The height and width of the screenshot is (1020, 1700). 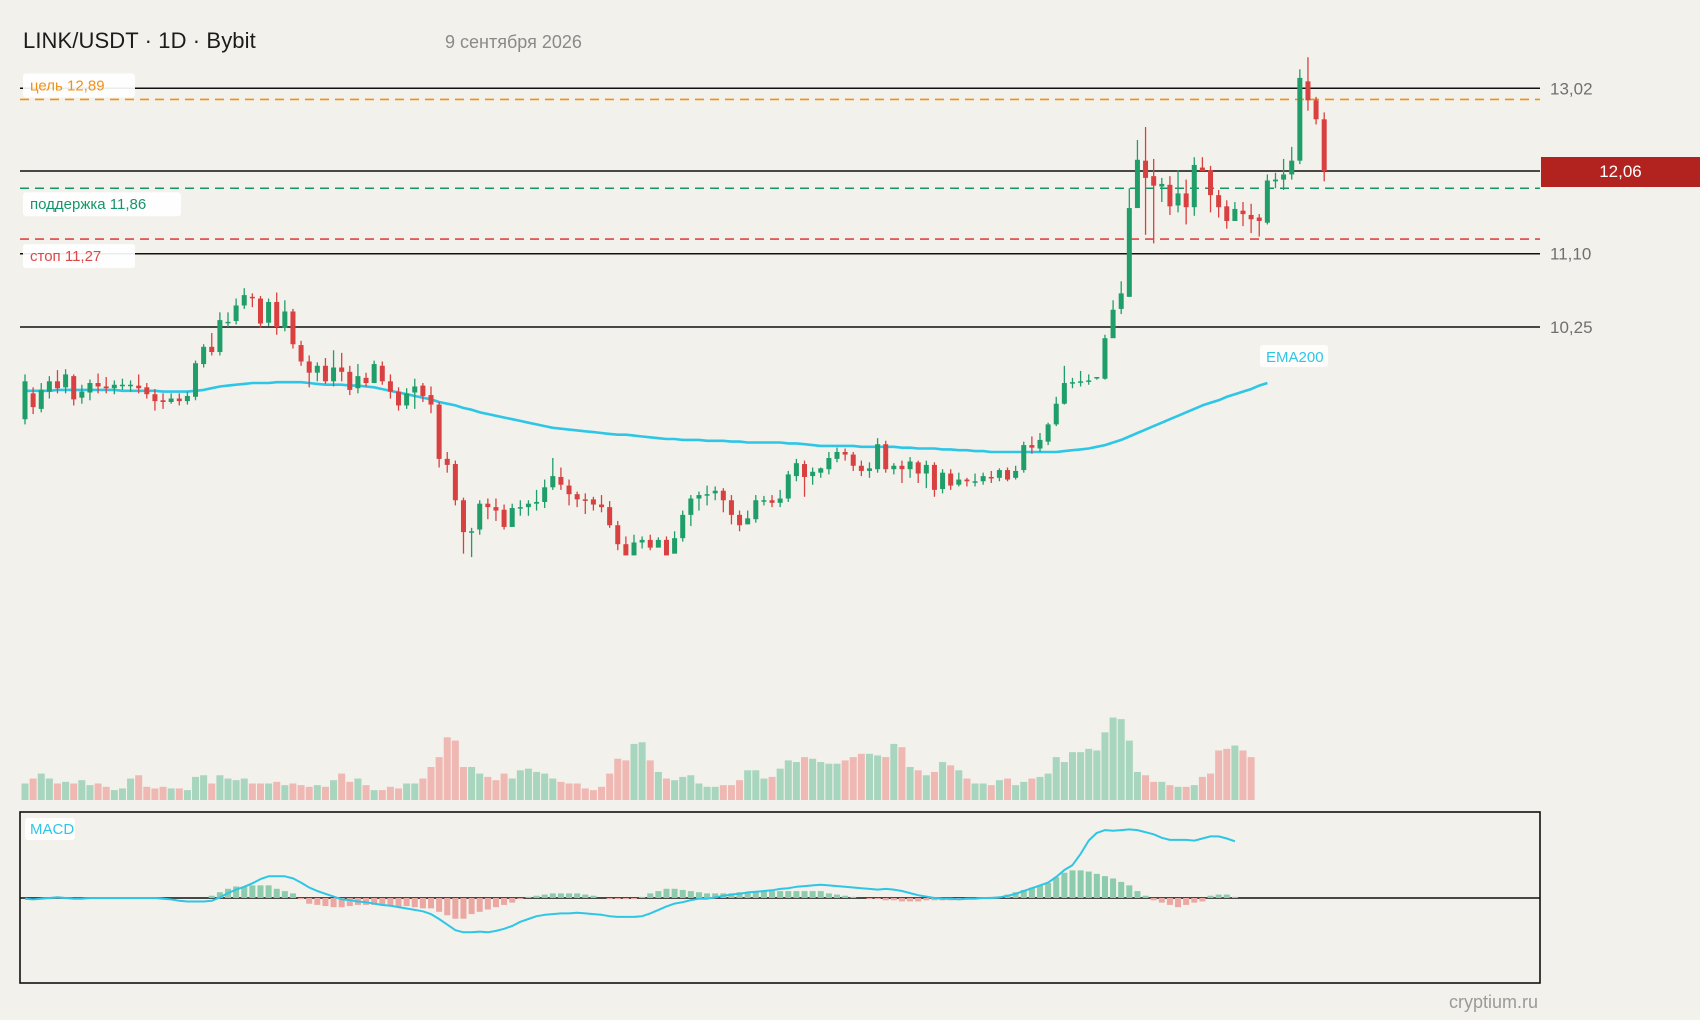 I want to click on target-label: цель 12,89, so click(x=67, y=85).